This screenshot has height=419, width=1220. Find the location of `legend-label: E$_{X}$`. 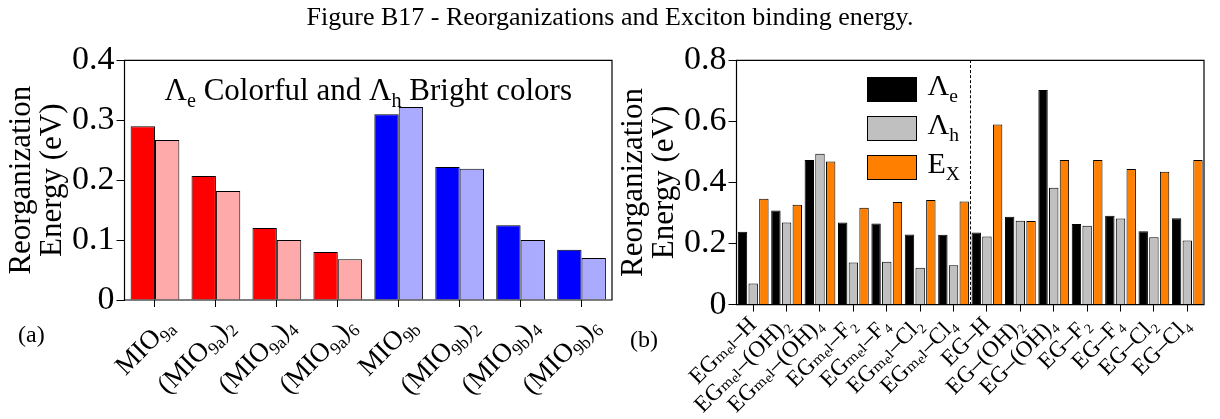

legend-label: E$_{X}$ is located at coordinates (943, 164).